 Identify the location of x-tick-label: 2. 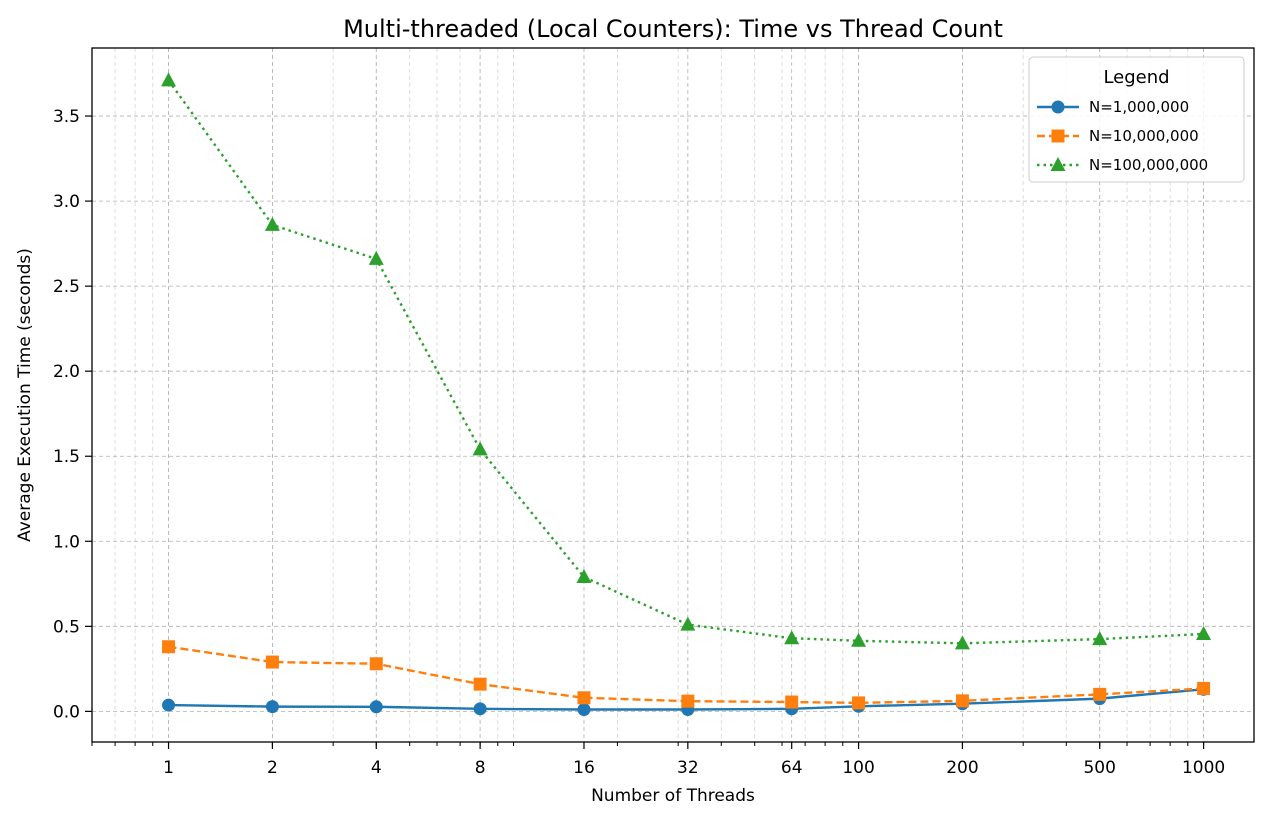
(272, 768).